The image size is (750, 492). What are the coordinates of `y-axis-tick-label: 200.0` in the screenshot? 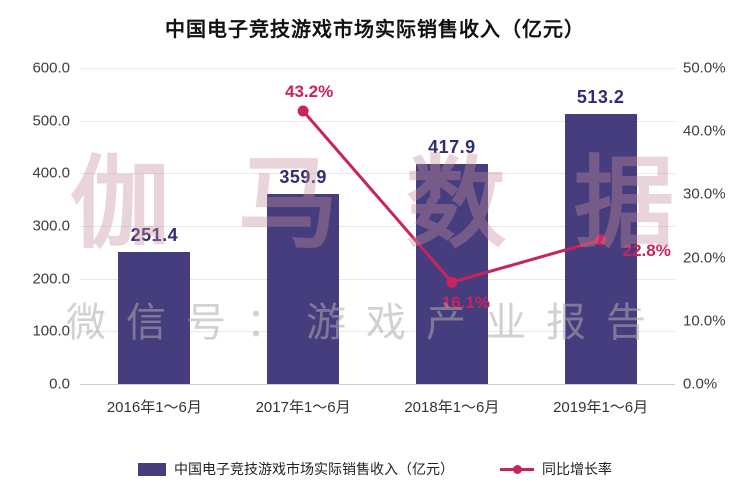 It's located at (51, 279).